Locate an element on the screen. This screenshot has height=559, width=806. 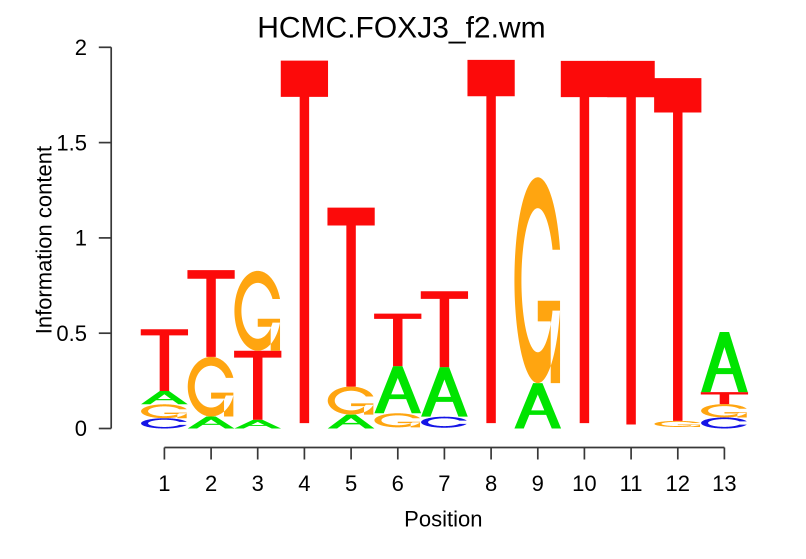
svg-text: HCMC.FOXJ3_f2.wm is located at coordinates (401, 27).